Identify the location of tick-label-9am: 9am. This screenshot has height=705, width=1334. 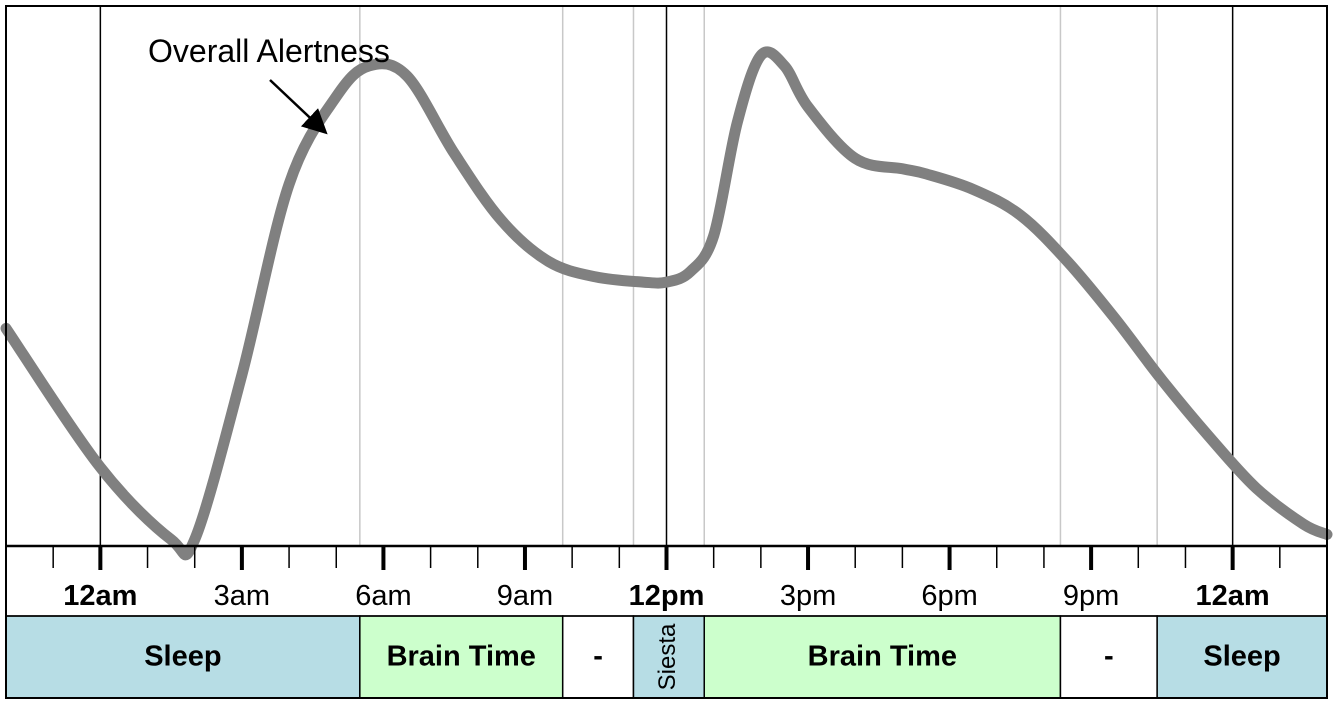
(525, 596).